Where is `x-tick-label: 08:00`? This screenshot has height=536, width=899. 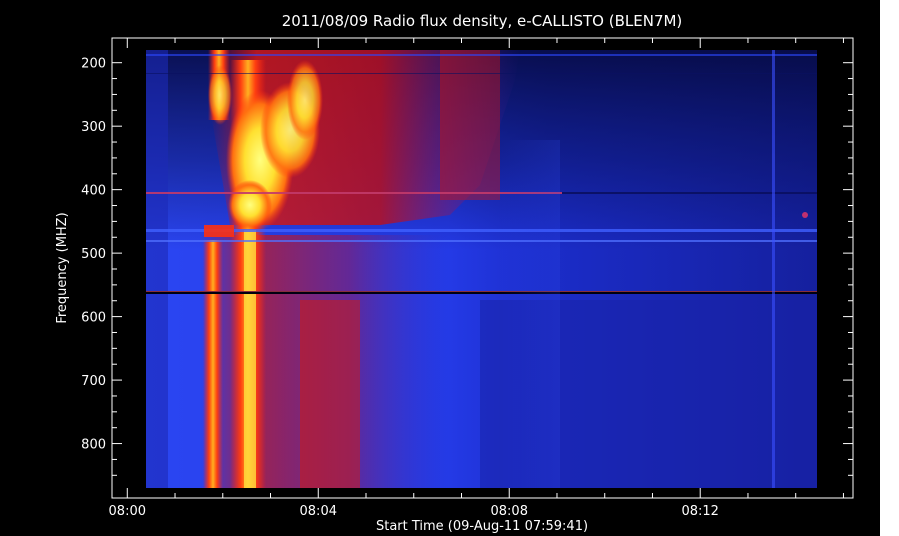
x-tick-label: 08:00 is located at coordinates (127, 511).